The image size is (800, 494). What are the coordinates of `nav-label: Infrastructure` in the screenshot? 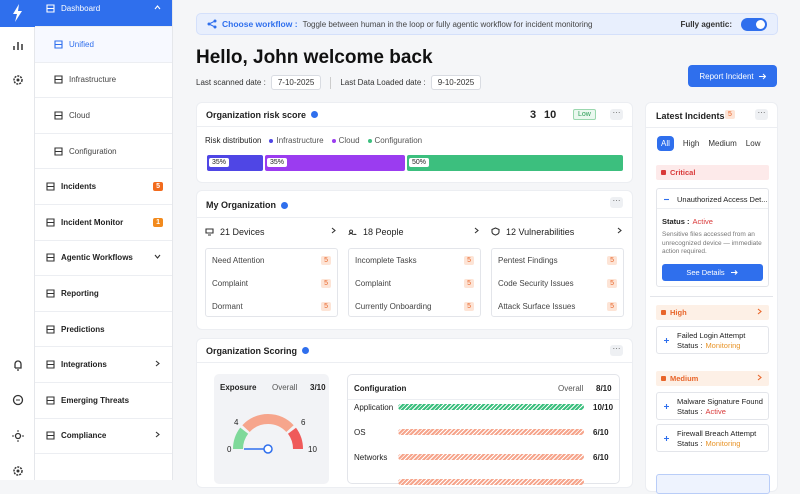 It's located at (93, 80).